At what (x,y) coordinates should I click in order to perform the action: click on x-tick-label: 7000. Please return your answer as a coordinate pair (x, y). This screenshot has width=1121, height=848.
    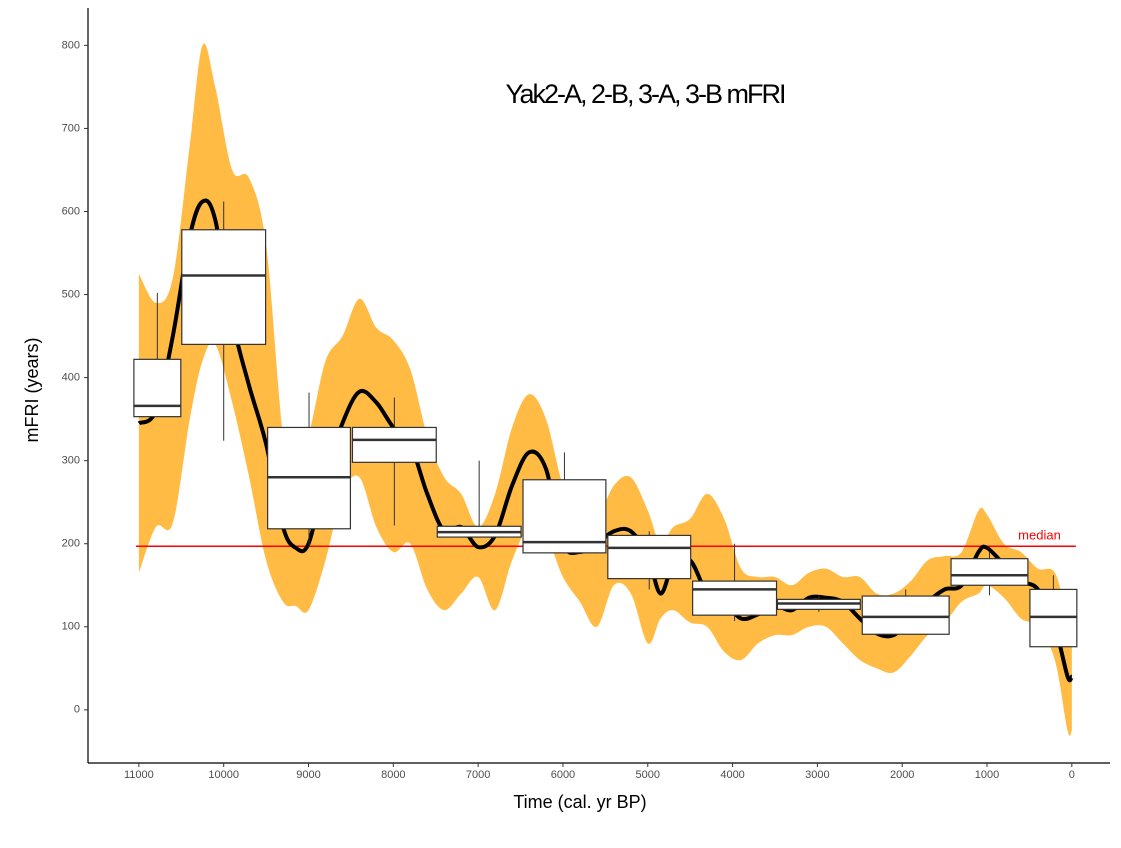
    Looking at the image, I should click on (478, 775).